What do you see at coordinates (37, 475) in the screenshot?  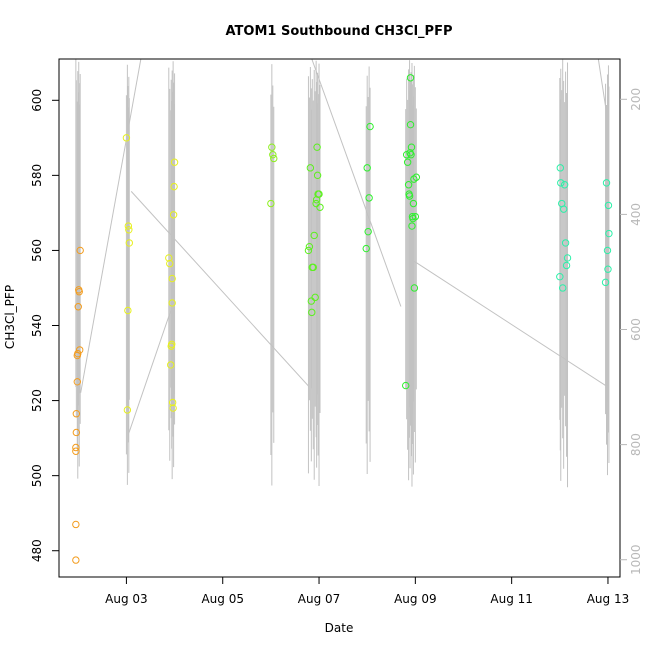 I see `y-tick-label: 500` at bounding box center [37, 475].